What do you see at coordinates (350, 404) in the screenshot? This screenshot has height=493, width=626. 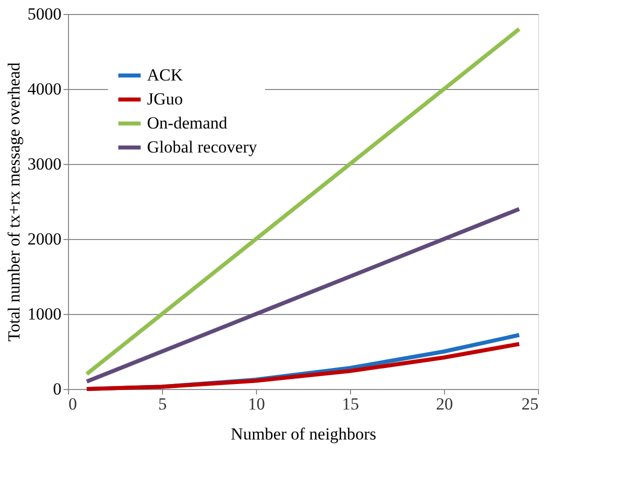 I see `x-tick-label: 15` at bounding box center [350, 404].